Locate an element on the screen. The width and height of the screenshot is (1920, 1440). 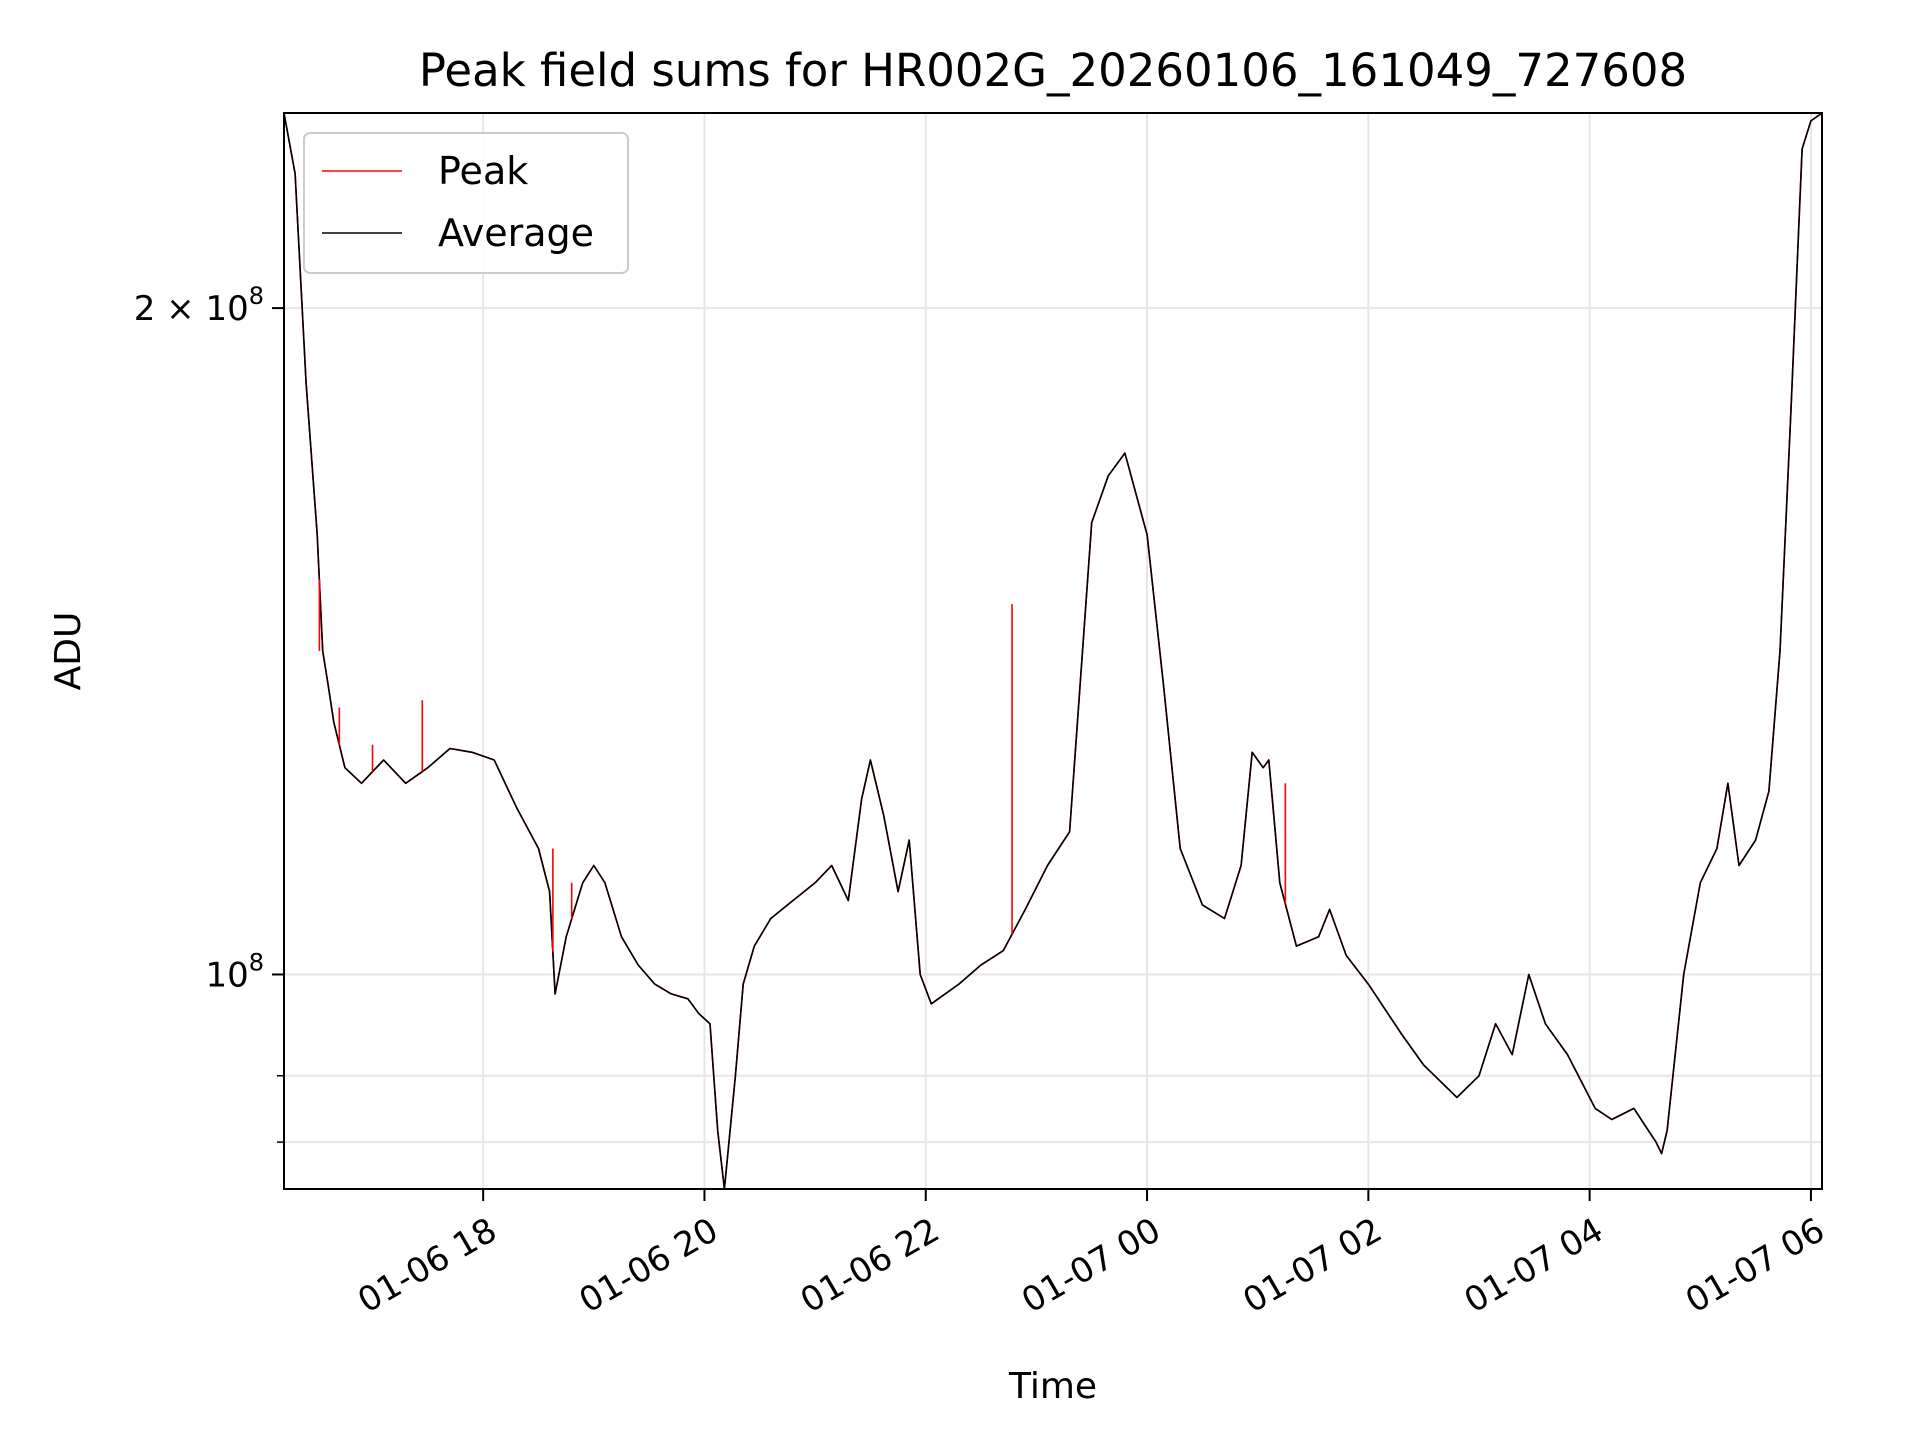
x-axis-label: Time is located at coordinates (1052, 1386).